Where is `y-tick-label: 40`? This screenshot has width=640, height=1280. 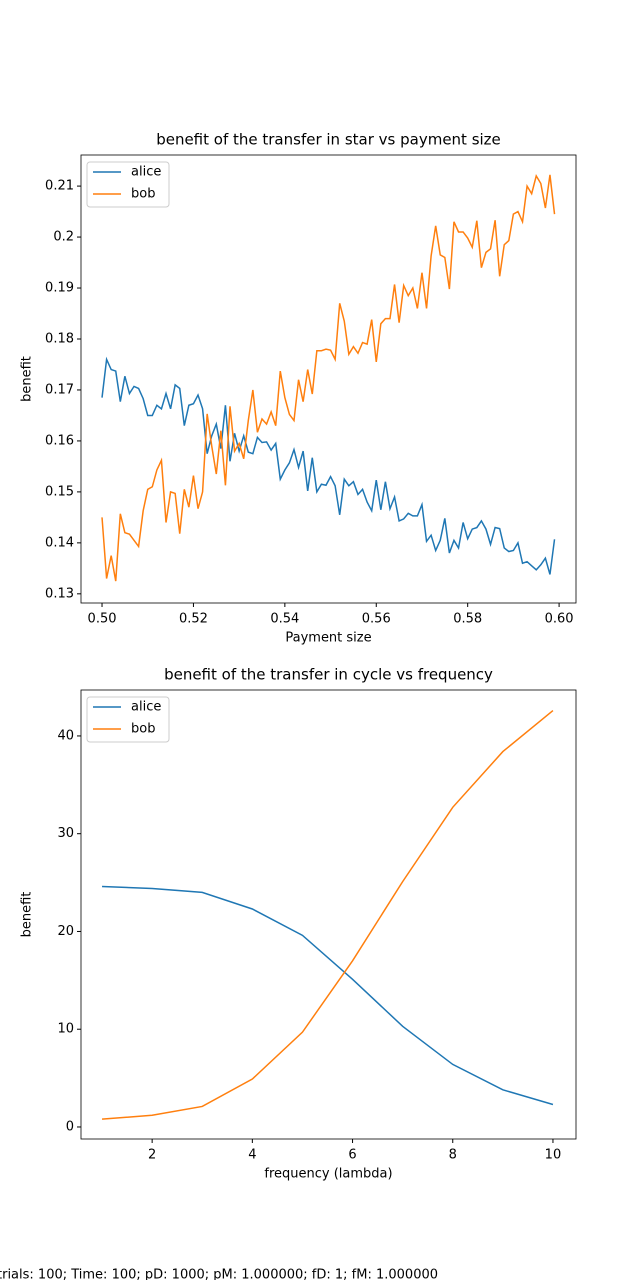
y-tick-label: 40 is located at coordinates (65, 735).